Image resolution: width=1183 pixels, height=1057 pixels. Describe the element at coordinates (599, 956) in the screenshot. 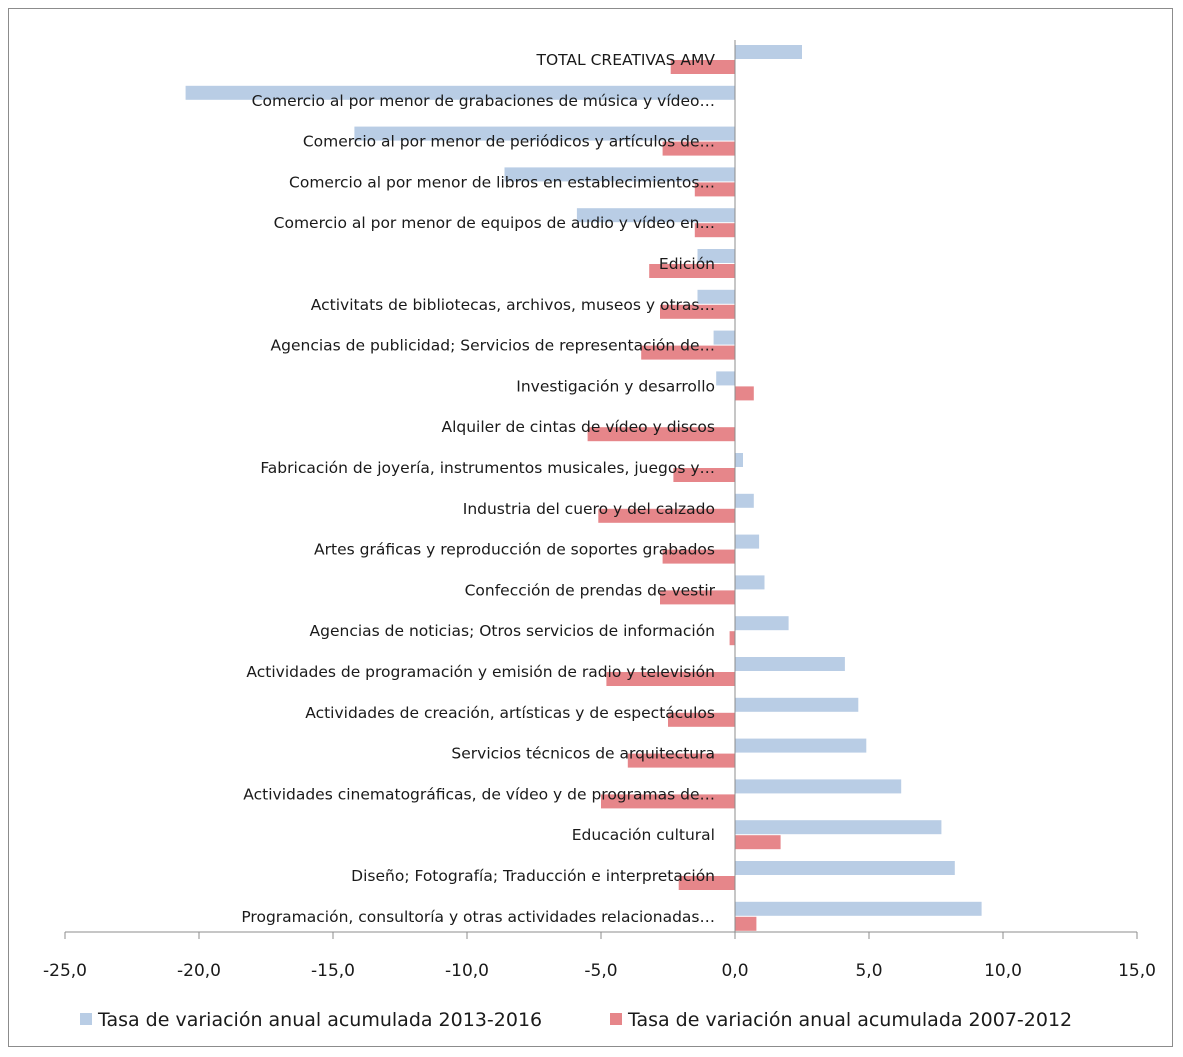

I see `x-axis-ticks: -25,0 -20,0 -15,0 -10,0 -5,0 0,0 5,0 10,0 15,0` at that location.